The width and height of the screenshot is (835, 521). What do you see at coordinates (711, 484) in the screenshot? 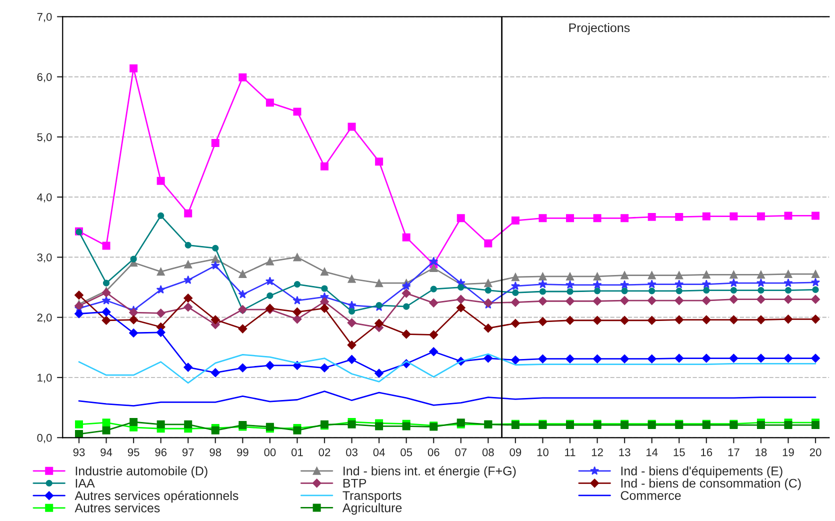
I see `legend-label: Ind - biens de consommation (C)` at bounding box center [711, 484].